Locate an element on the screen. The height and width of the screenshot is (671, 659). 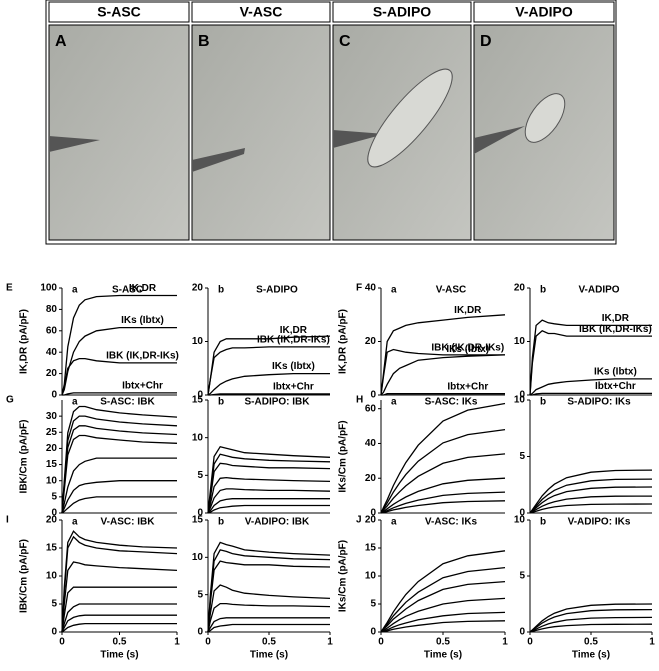
micrograph-letter: A is located at coordinates (61, 41).